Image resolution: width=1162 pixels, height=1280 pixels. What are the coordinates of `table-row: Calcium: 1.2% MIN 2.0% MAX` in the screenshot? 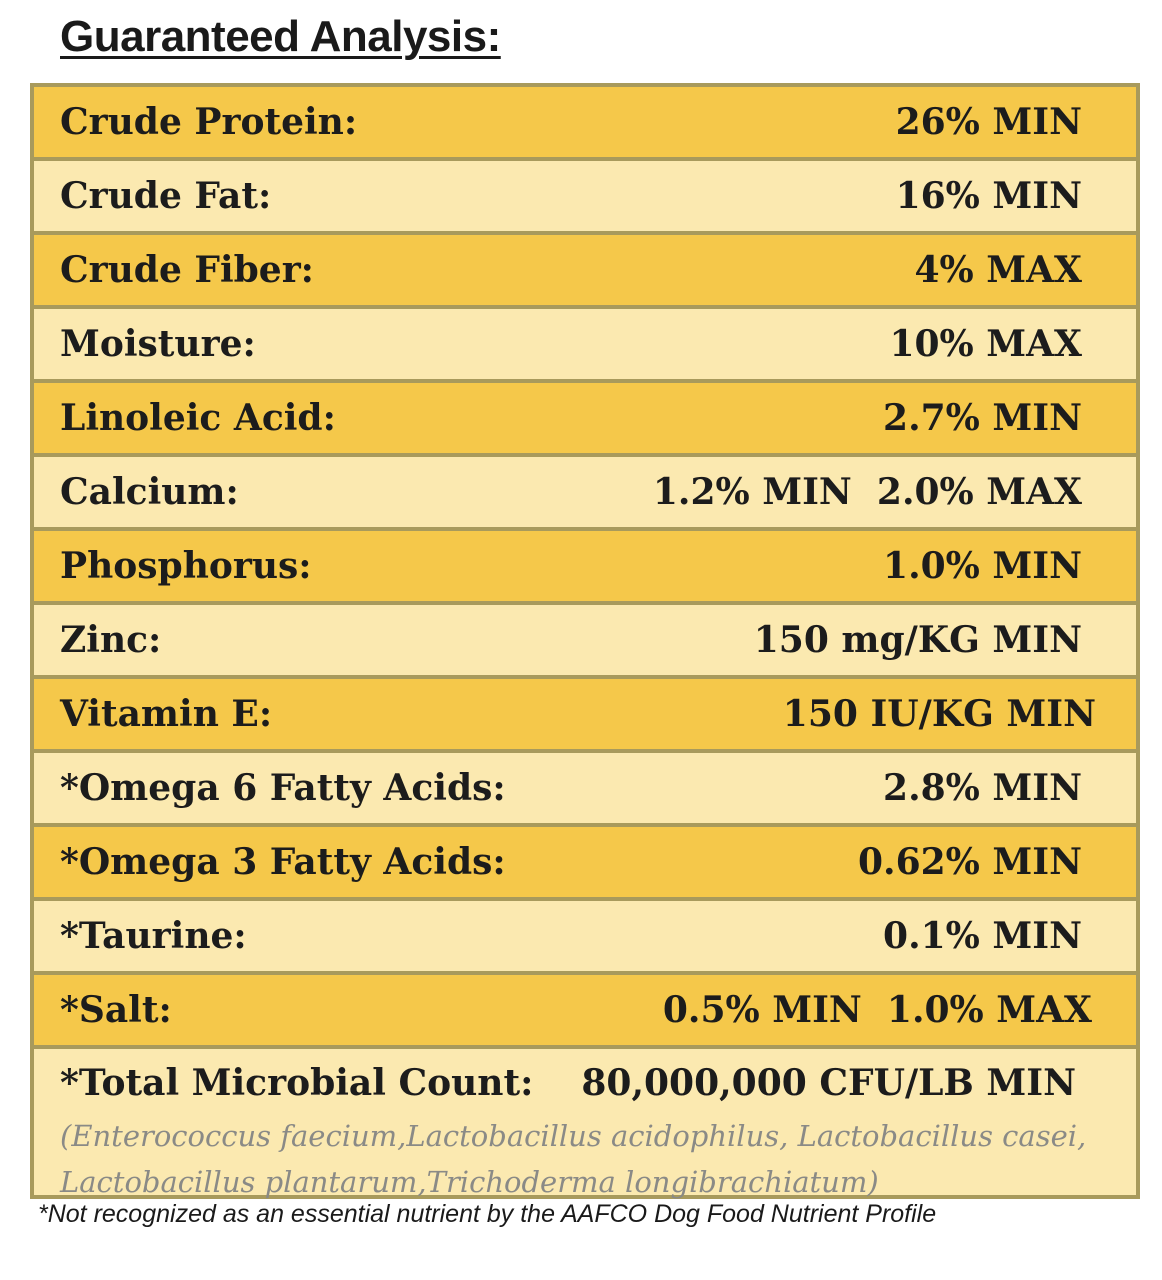 It's located at (585, 492).